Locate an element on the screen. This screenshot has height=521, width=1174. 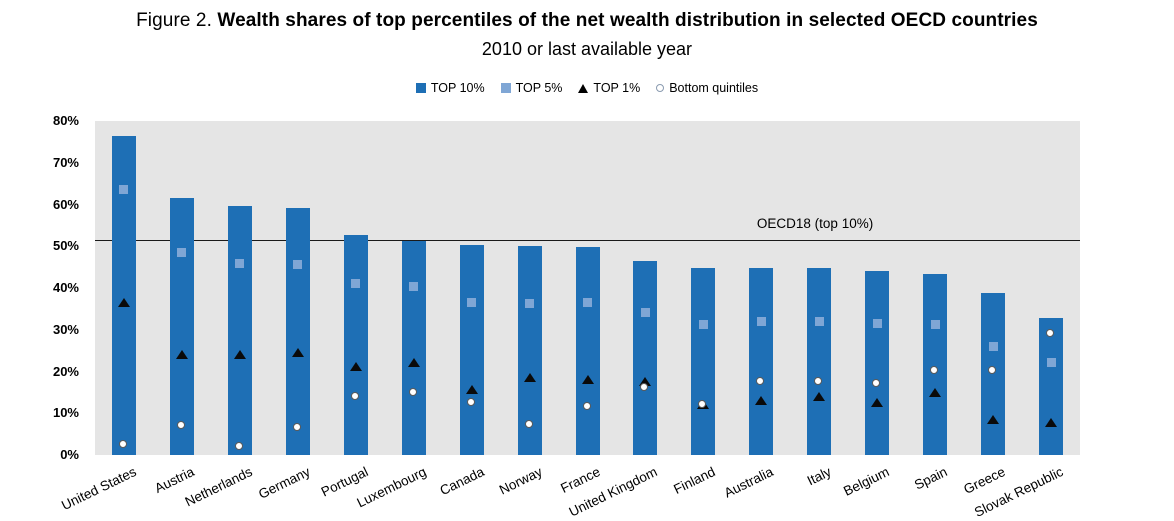
y-tick-label-50: 50% is located at coordinates (65, 246).